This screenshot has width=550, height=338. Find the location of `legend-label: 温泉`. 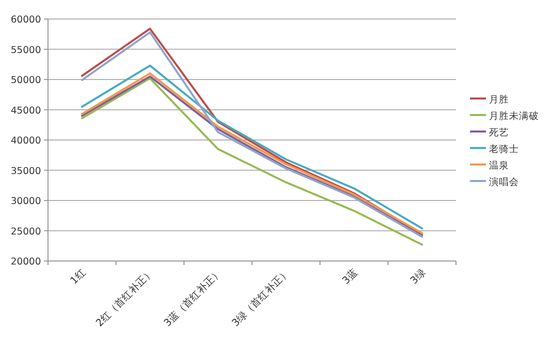

legend-label: 温泉 is located at coordinates (499, 166).